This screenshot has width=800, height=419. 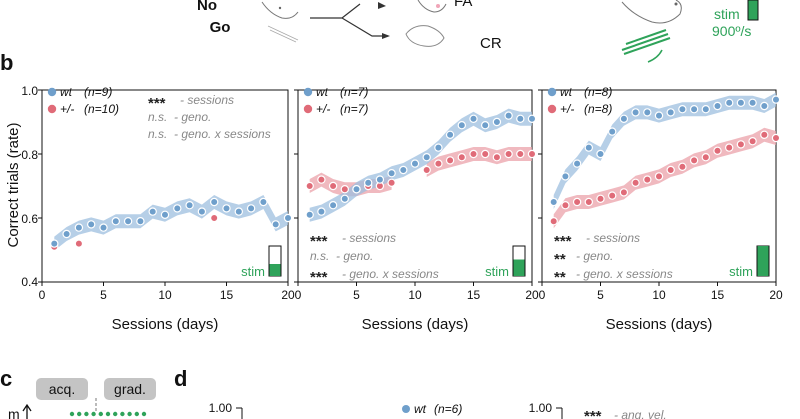 I want to click on stim-air-lines, so click(x=646, y=42).